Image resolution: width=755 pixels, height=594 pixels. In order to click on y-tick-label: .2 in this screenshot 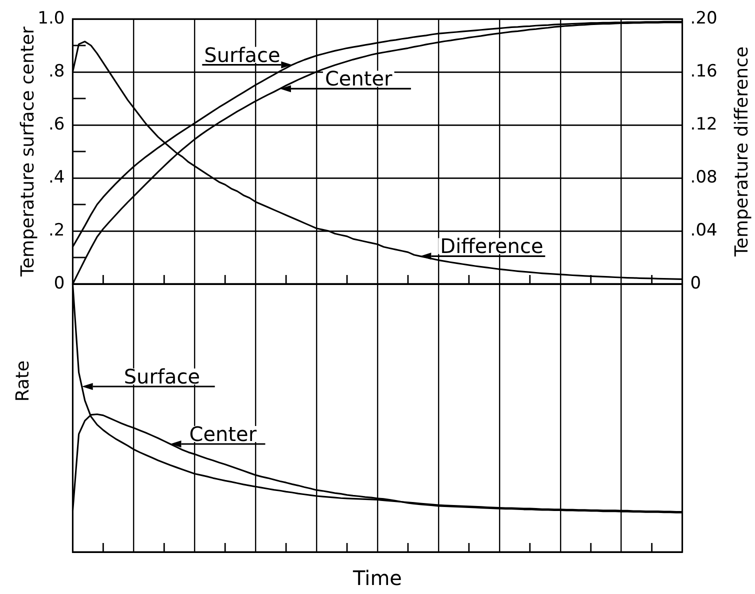, I will do `click(56, 230)`.